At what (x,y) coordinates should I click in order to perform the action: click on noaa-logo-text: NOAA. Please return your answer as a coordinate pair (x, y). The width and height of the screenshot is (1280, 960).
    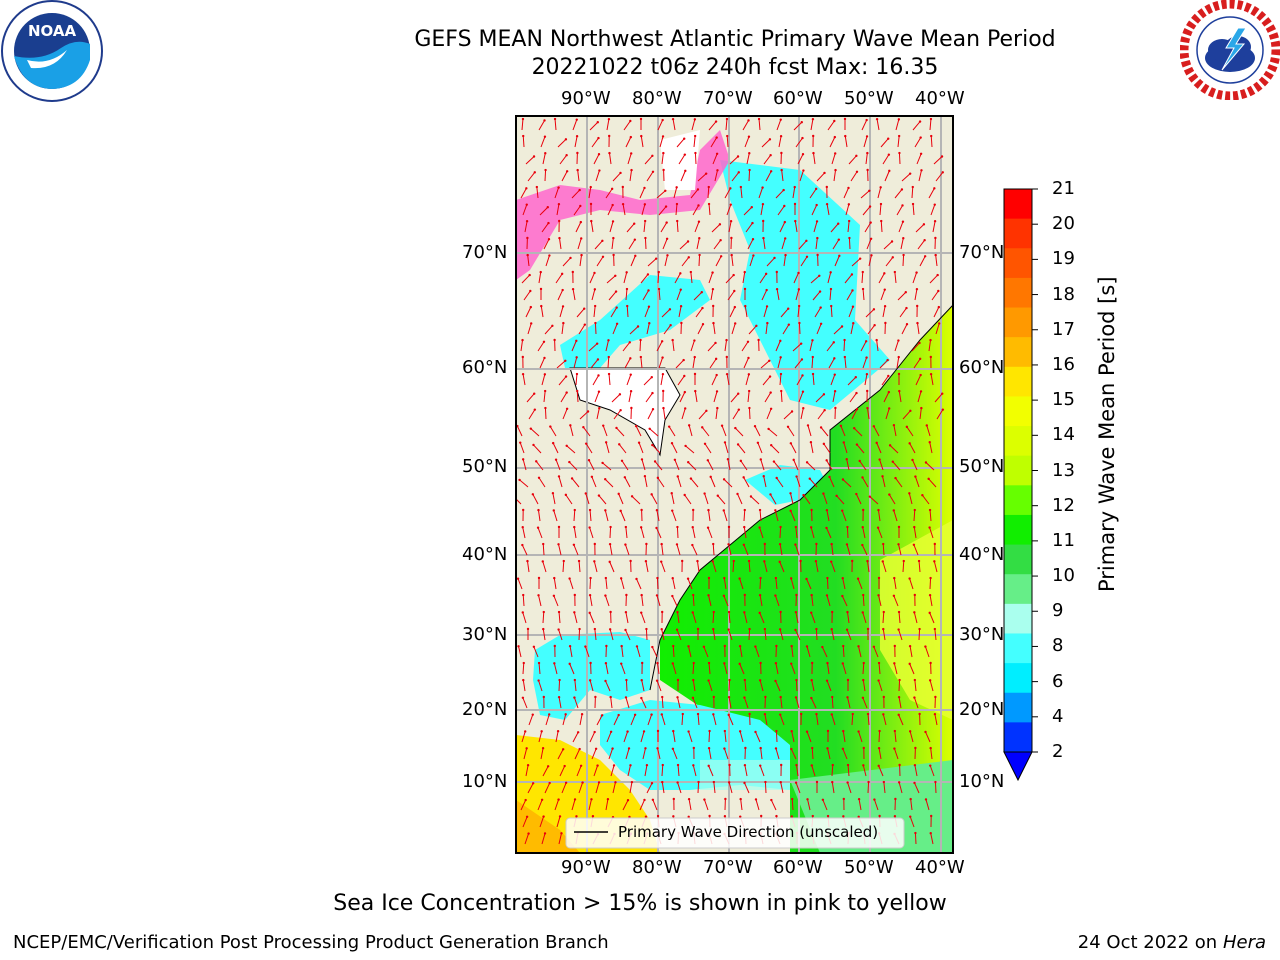
    Looking at the image, I should click on (52, 31).